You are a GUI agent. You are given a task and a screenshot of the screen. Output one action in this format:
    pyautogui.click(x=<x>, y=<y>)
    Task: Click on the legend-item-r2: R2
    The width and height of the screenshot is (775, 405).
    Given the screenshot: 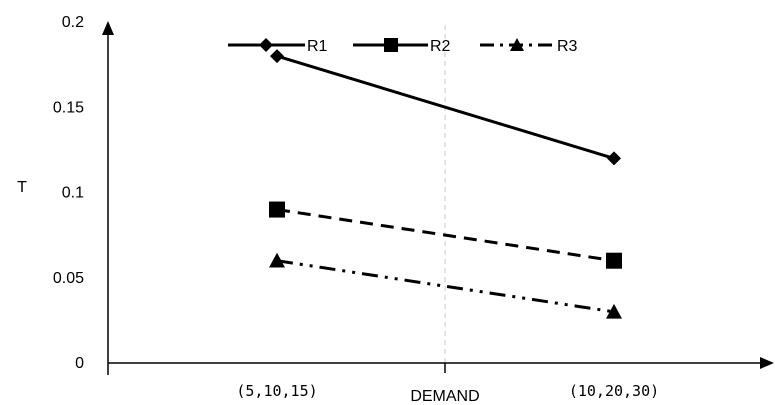 What is the action you would take?
    pyautogui.click(x=402, y=46)
    